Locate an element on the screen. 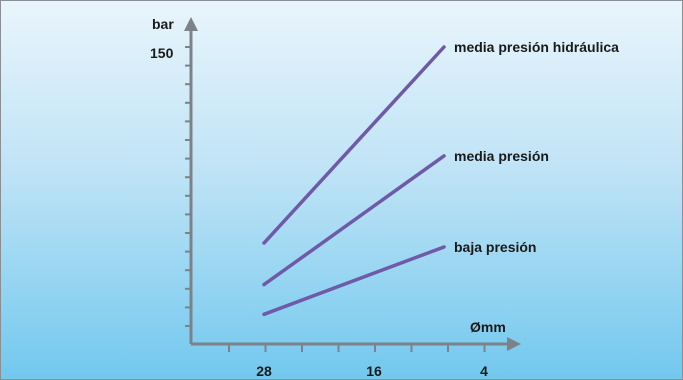  x-axis-arrow is located at coordinates (514, 344).